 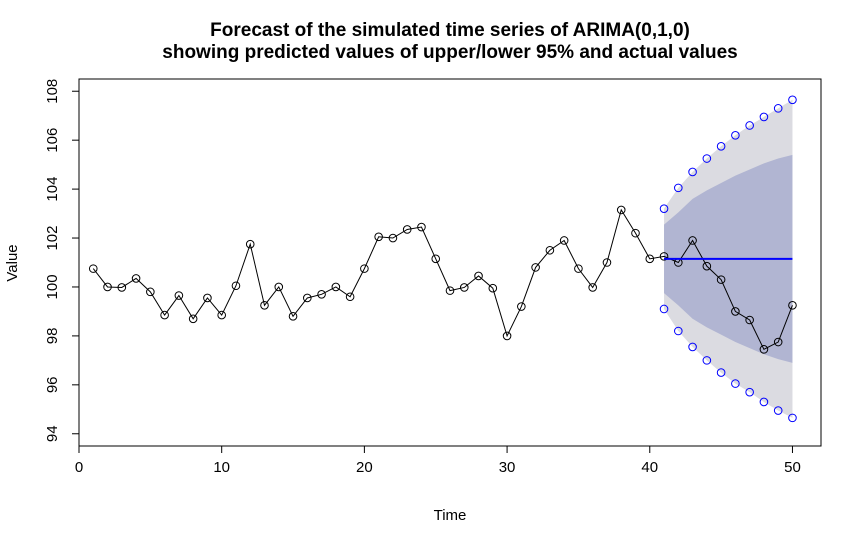 I want to click on y-tick-label: 100, so click(x=52, y=286).